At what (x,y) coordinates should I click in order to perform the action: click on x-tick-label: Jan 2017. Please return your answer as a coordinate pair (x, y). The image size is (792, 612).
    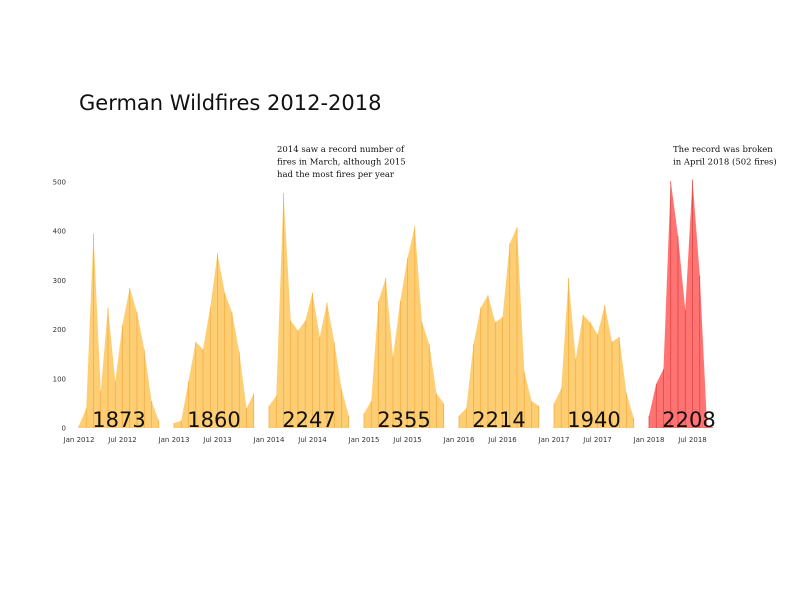
    Looking at the image, I should click on (554, 440).